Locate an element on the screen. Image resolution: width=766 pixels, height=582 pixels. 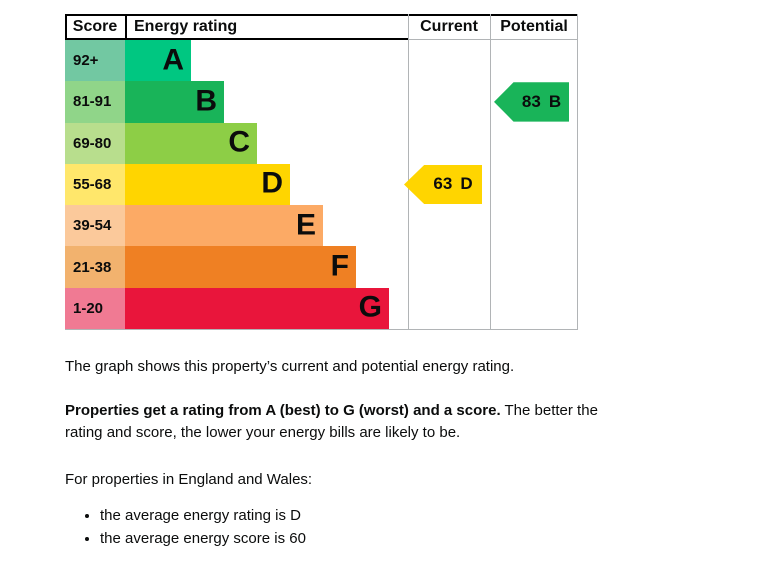
band-row-e: 39-54 E is located at coordinates (321, 226).